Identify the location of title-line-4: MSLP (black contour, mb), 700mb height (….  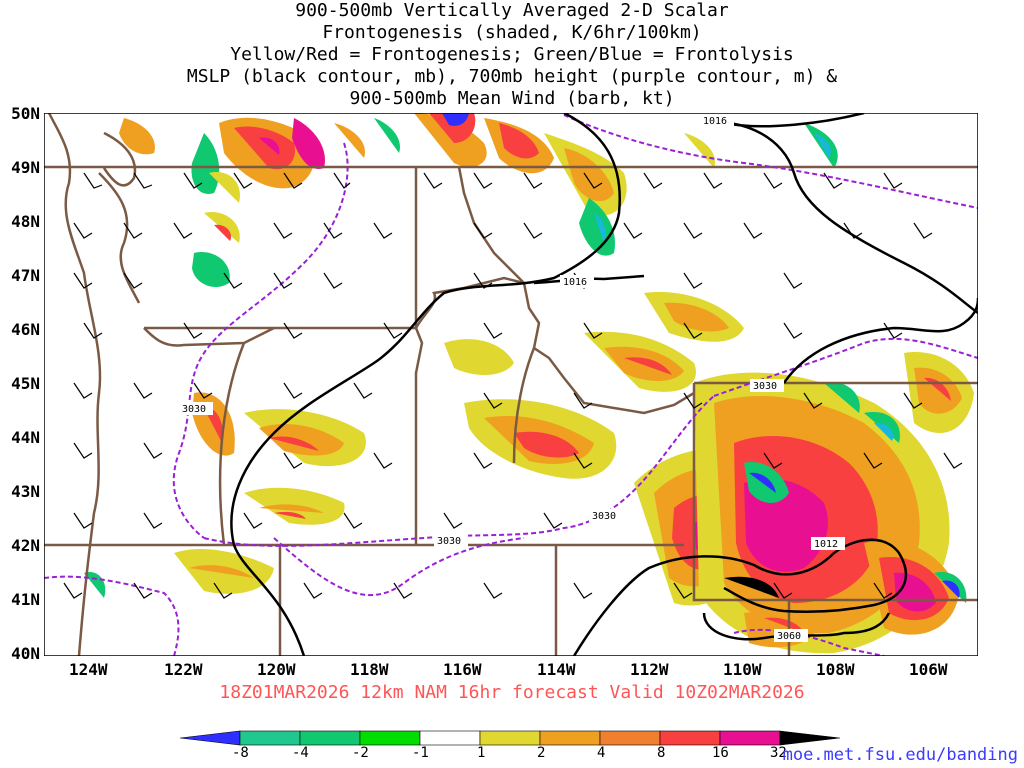
(512, 76).